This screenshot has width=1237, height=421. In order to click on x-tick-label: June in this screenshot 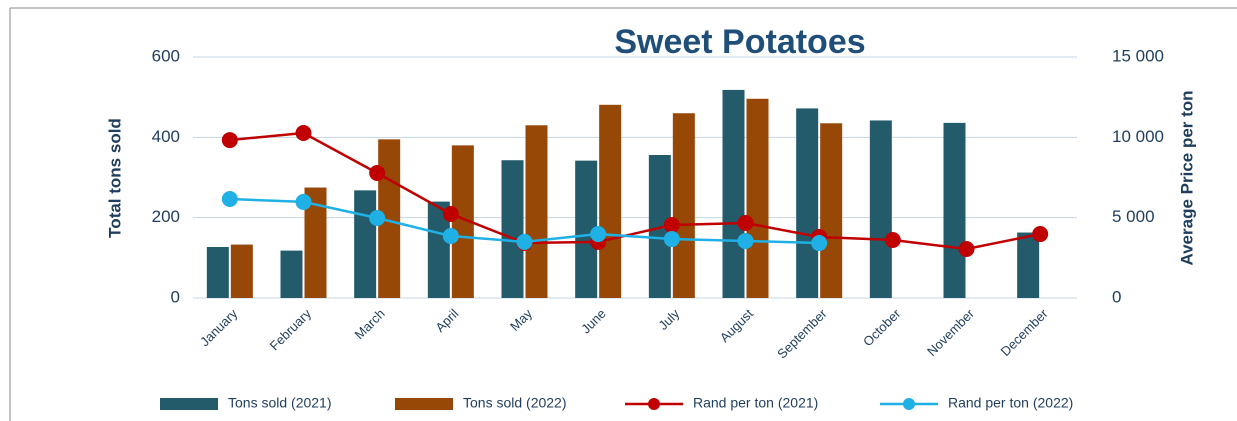, I will do `click(593, 321)`.